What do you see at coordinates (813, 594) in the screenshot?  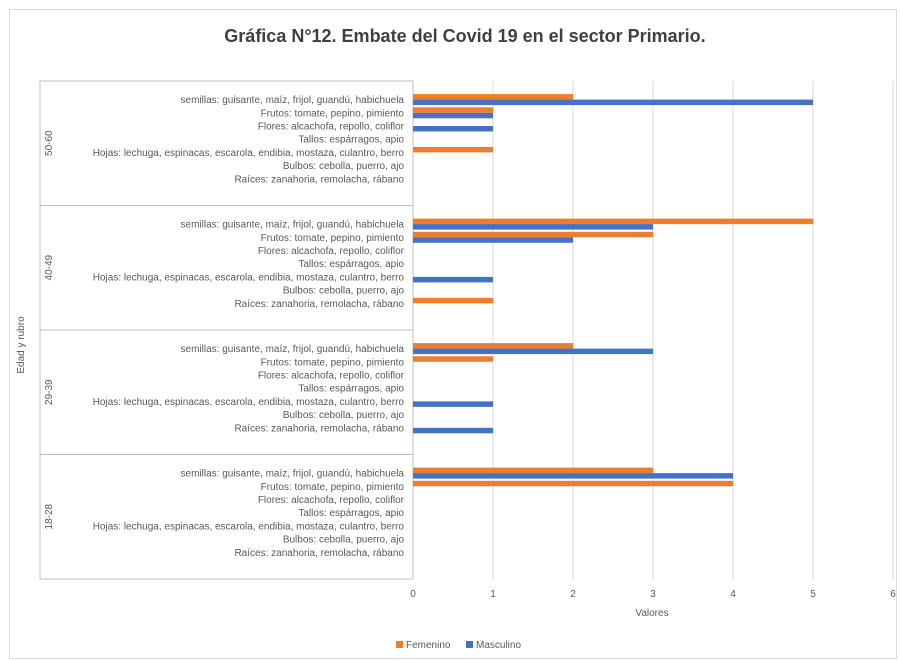 I see `x-tick-label: 5` at bounding box center [813, 594].